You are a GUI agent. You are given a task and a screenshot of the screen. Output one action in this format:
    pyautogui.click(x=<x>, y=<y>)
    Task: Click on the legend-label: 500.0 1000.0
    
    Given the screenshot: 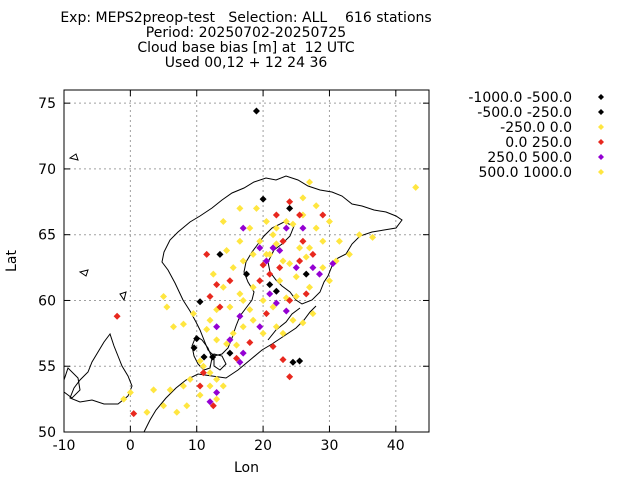 What is the action you would take?
    pyautogui.click(x=525, y=173)
    